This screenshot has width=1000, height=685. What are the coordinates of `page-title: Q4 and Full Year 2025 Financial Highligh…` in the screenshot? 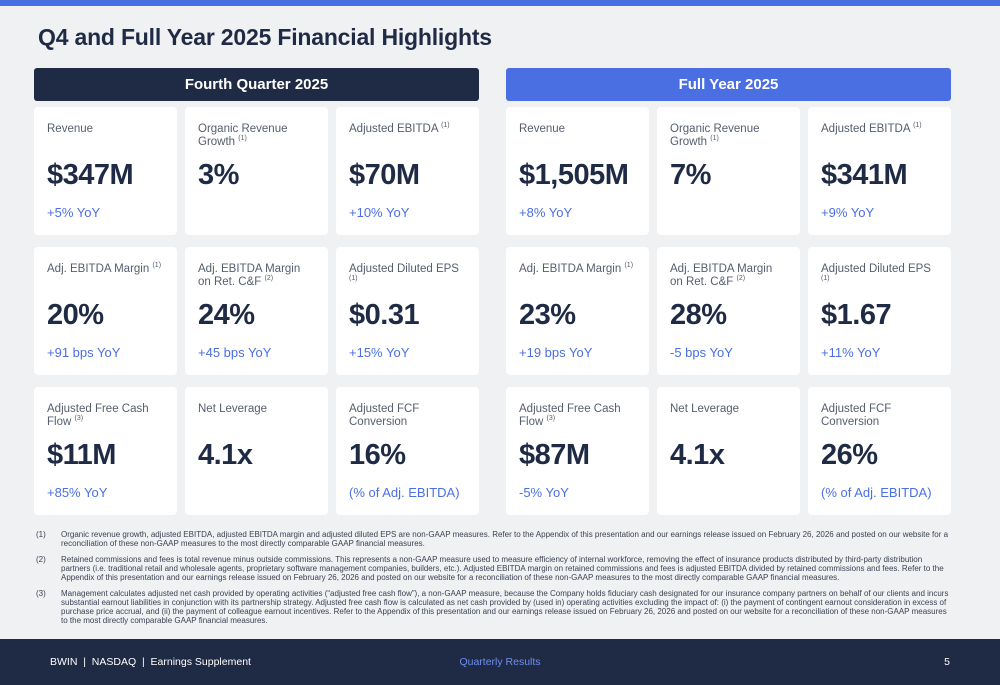 It's located at (265, 37).